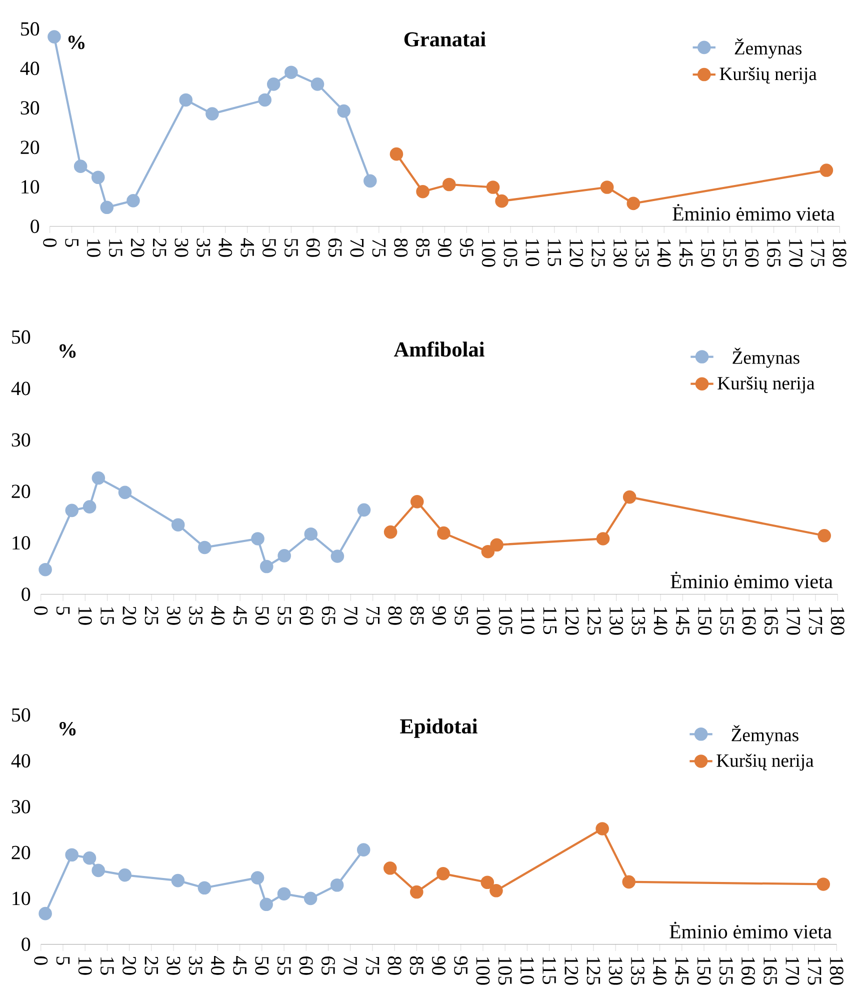 This screenshot has width=865, height=990. What do you see at coordinates (63, 610) in the screenshot?
I see `x-tick-label: 5` at bounding box center [63, 610].